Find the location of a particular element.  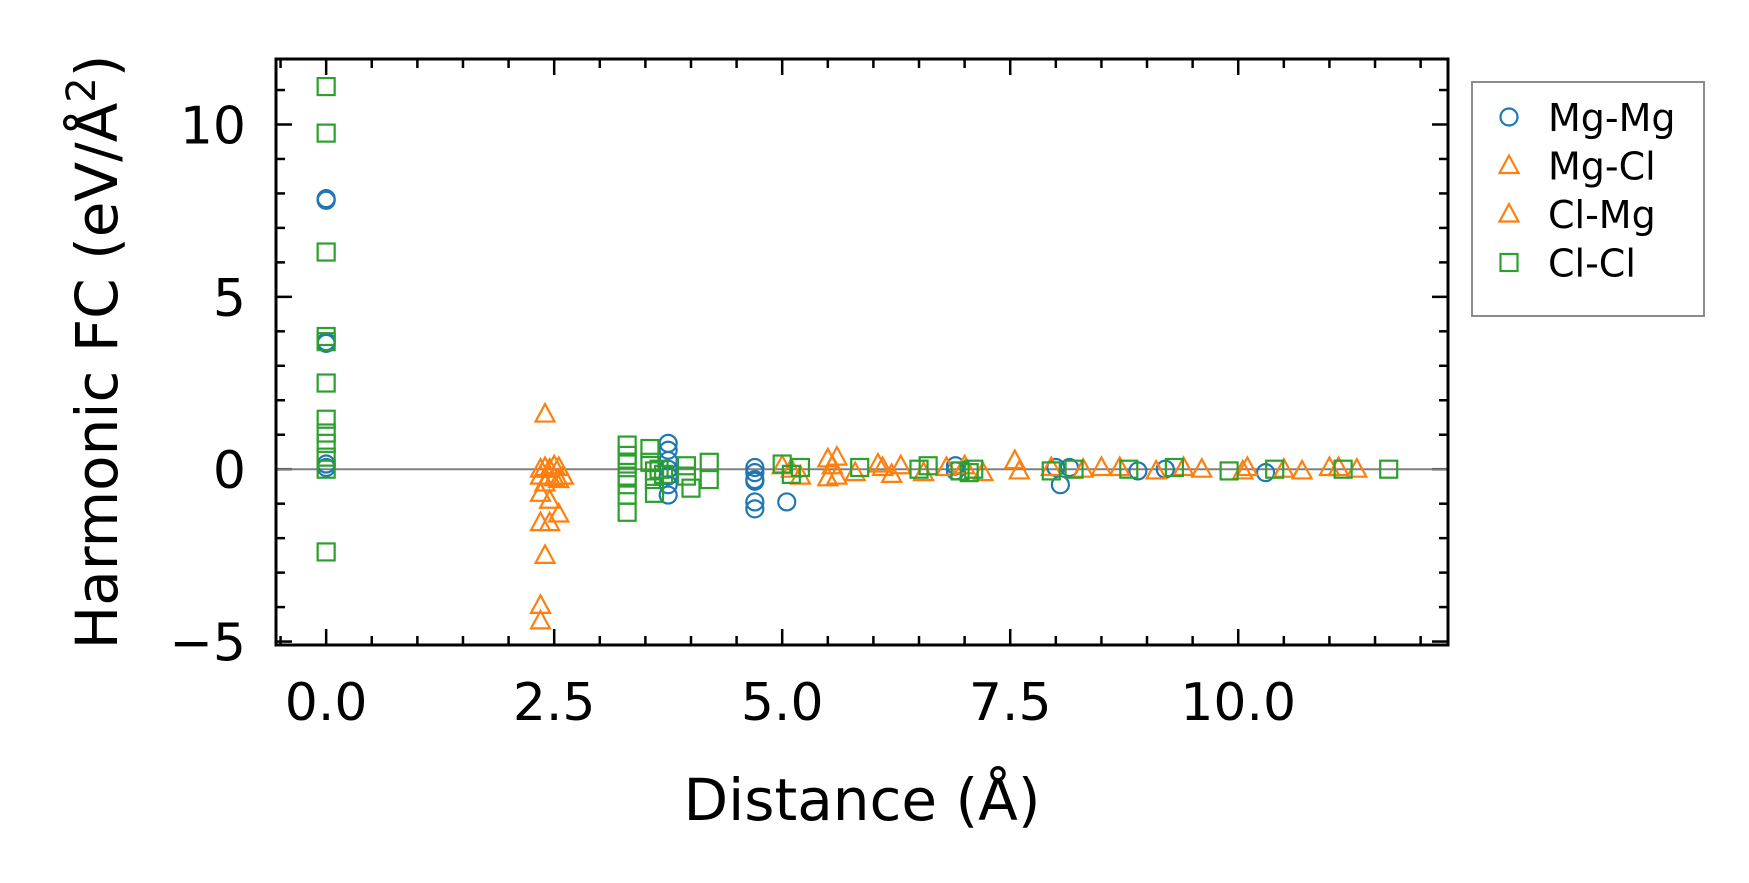

y-tick-label: 5 is located at coordinates (229, 299).